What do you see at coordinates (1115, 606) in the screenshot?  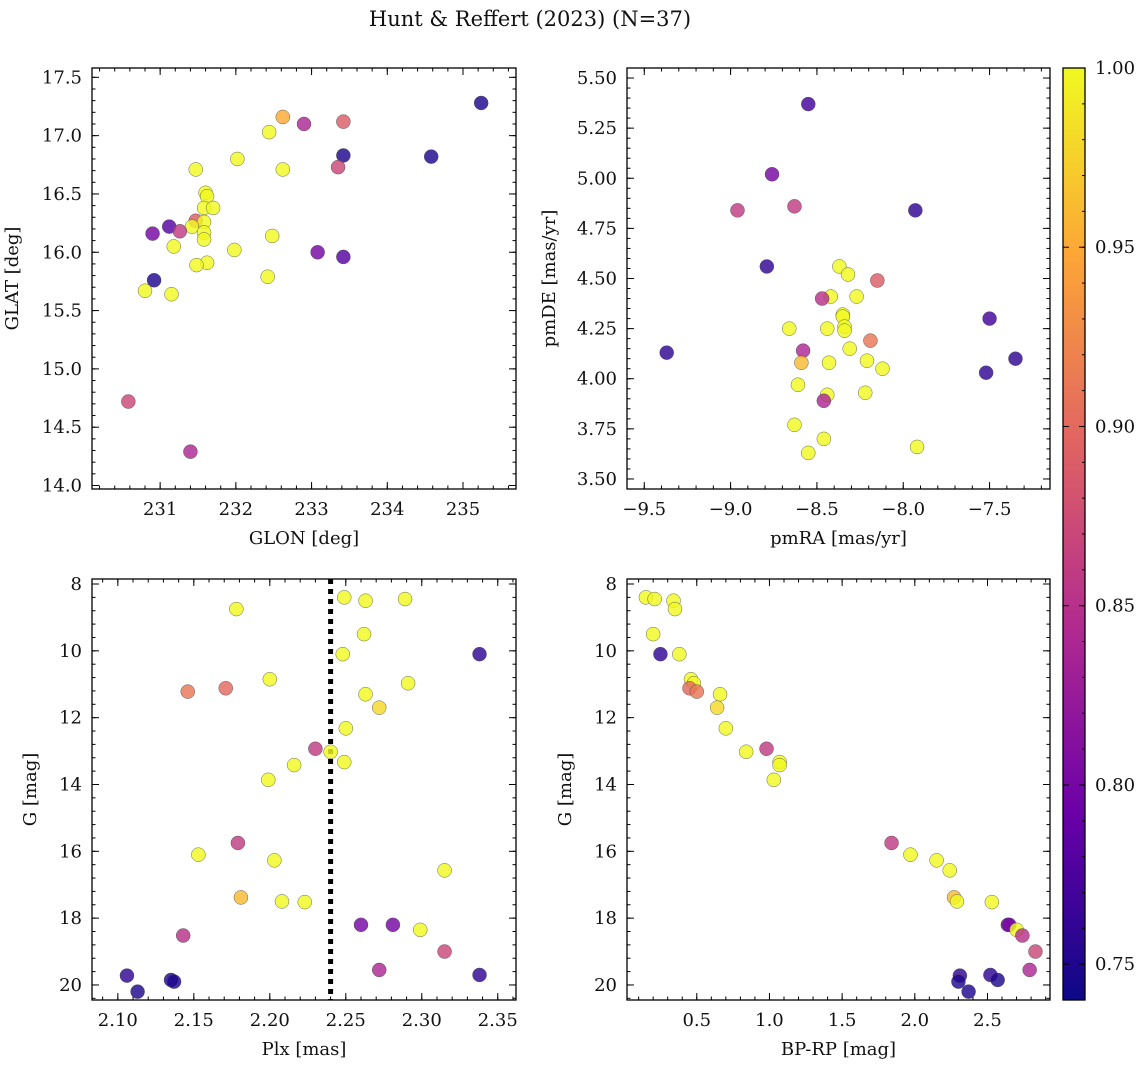 I see `colorbar-tick-label: 0.85` at bounding box center [1115, 606].